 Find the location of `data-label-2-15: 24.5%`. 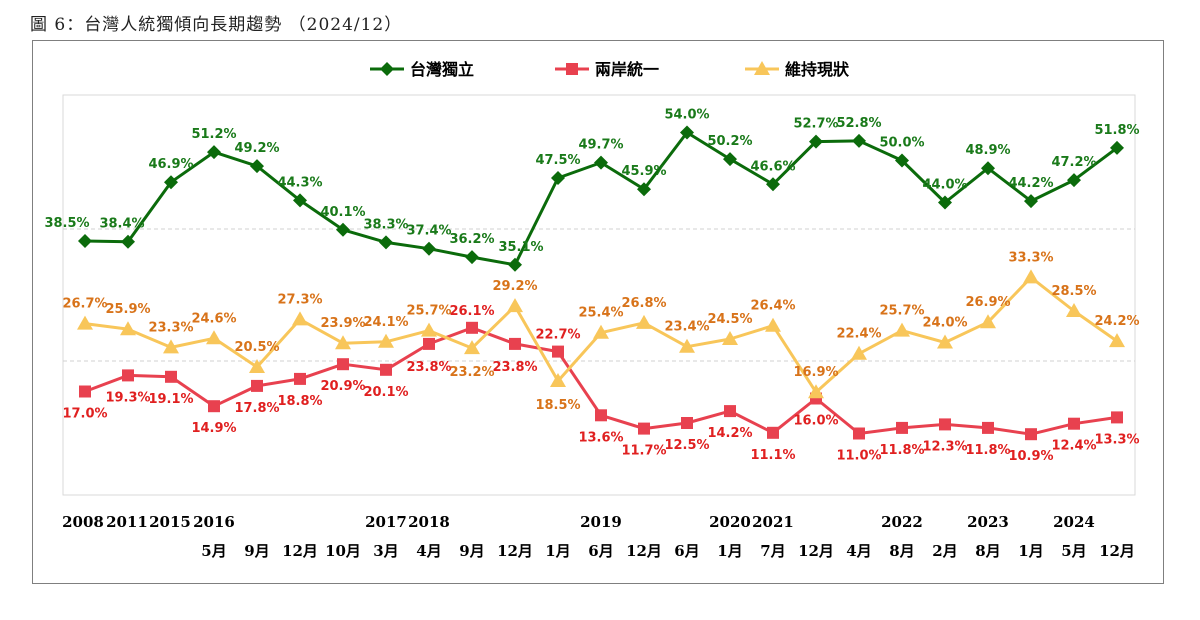

data-label-2-15: 24.5% is located at coordinates (729, 319).